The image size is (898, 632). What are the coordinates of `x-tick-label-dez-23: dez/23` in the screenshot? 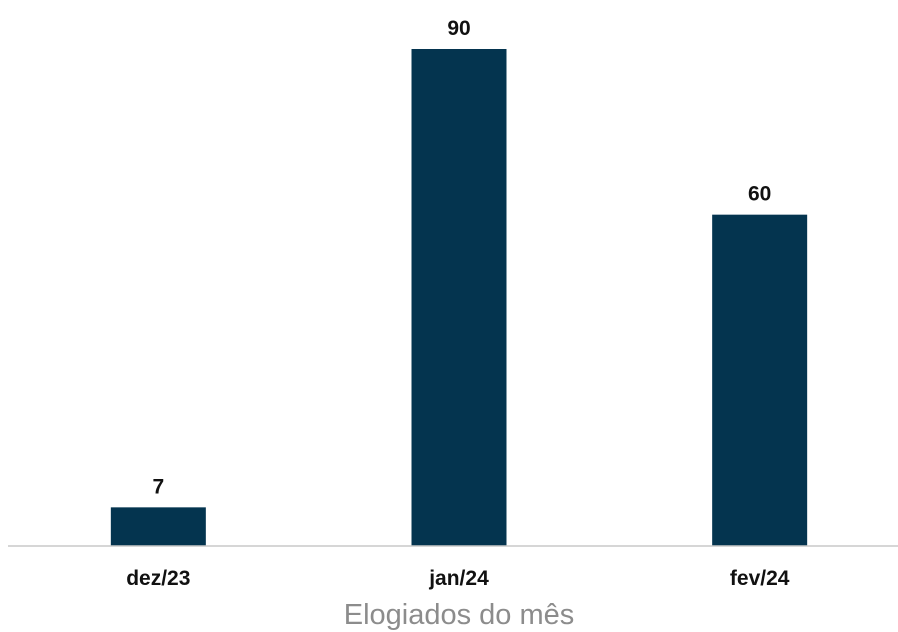 It's located at (158, 578).